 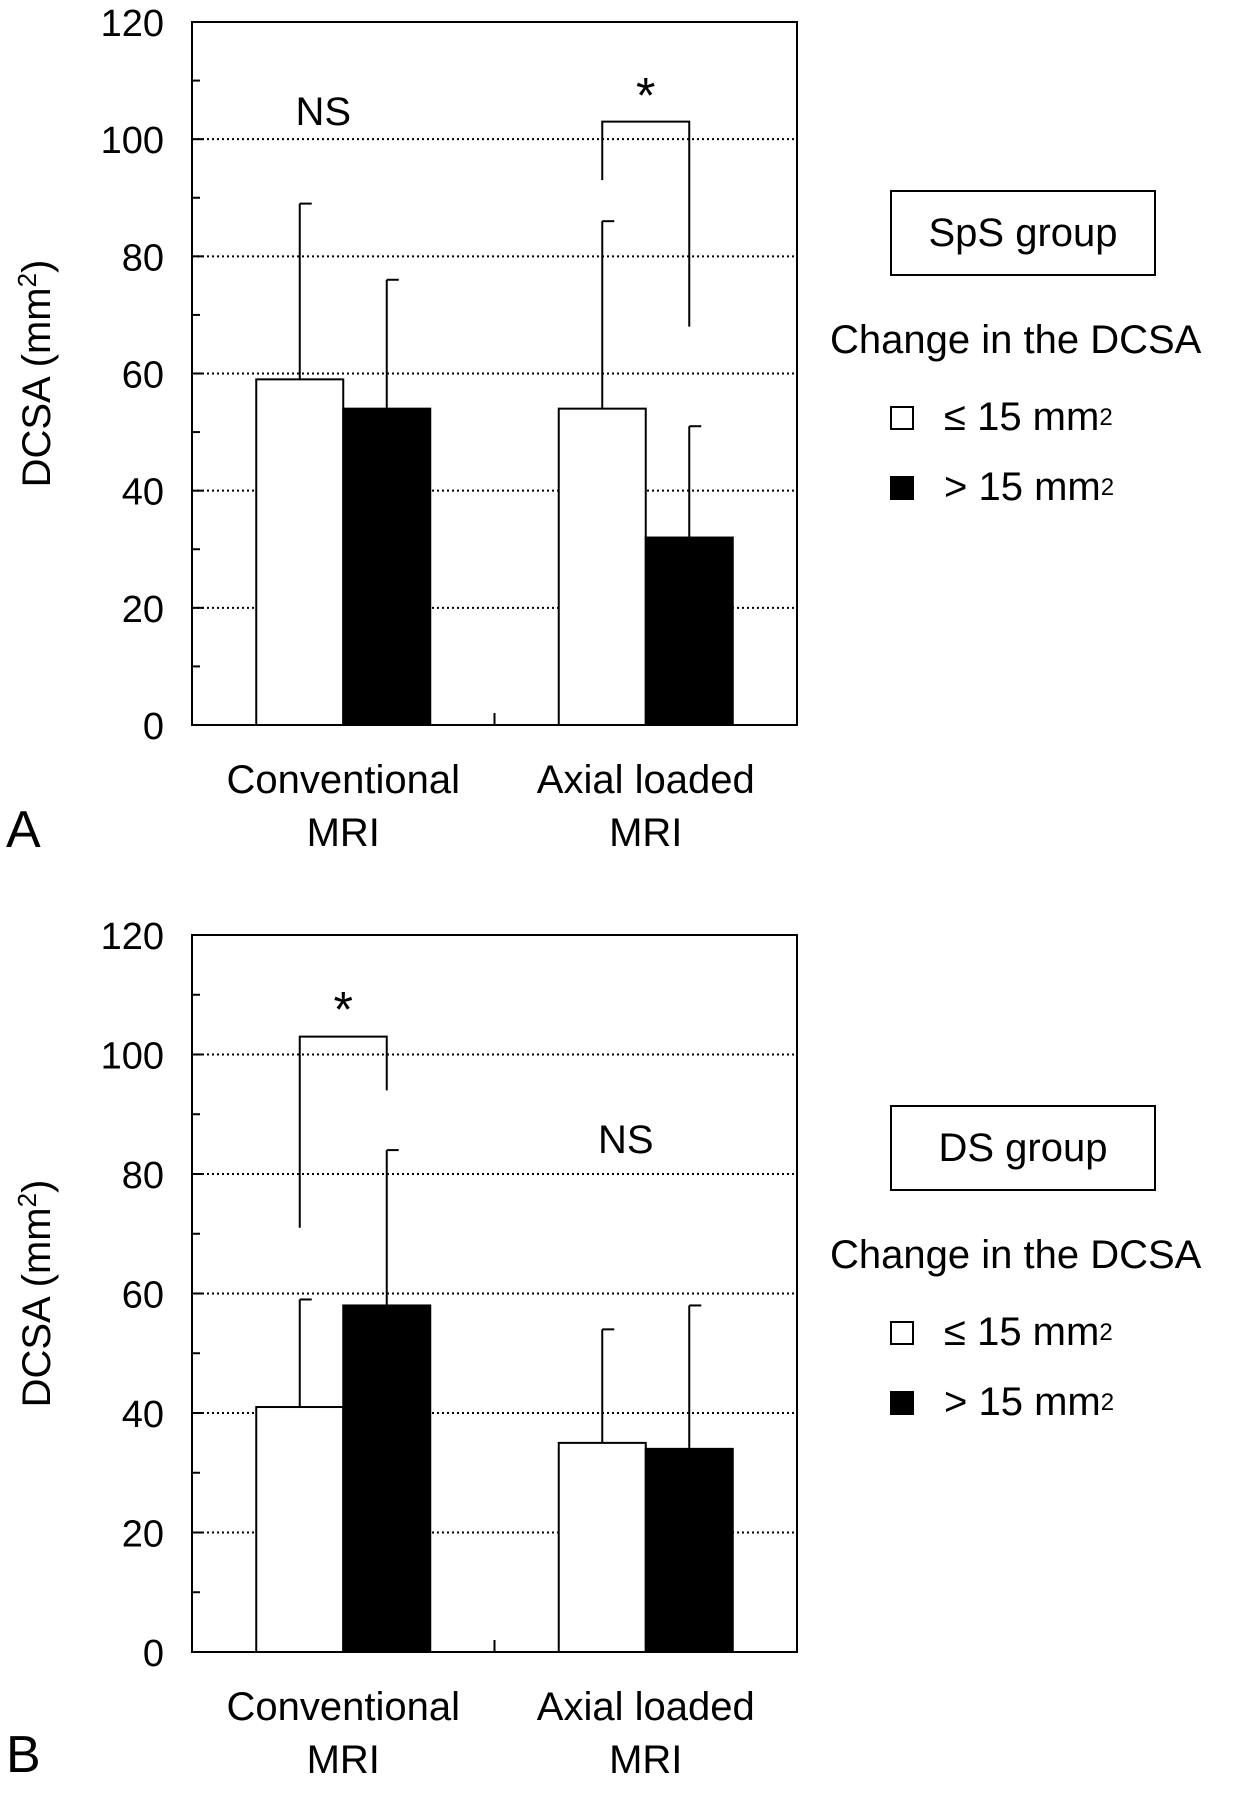 I want to click on legend-group-box: DS group, so click(x=1023, y=1148).